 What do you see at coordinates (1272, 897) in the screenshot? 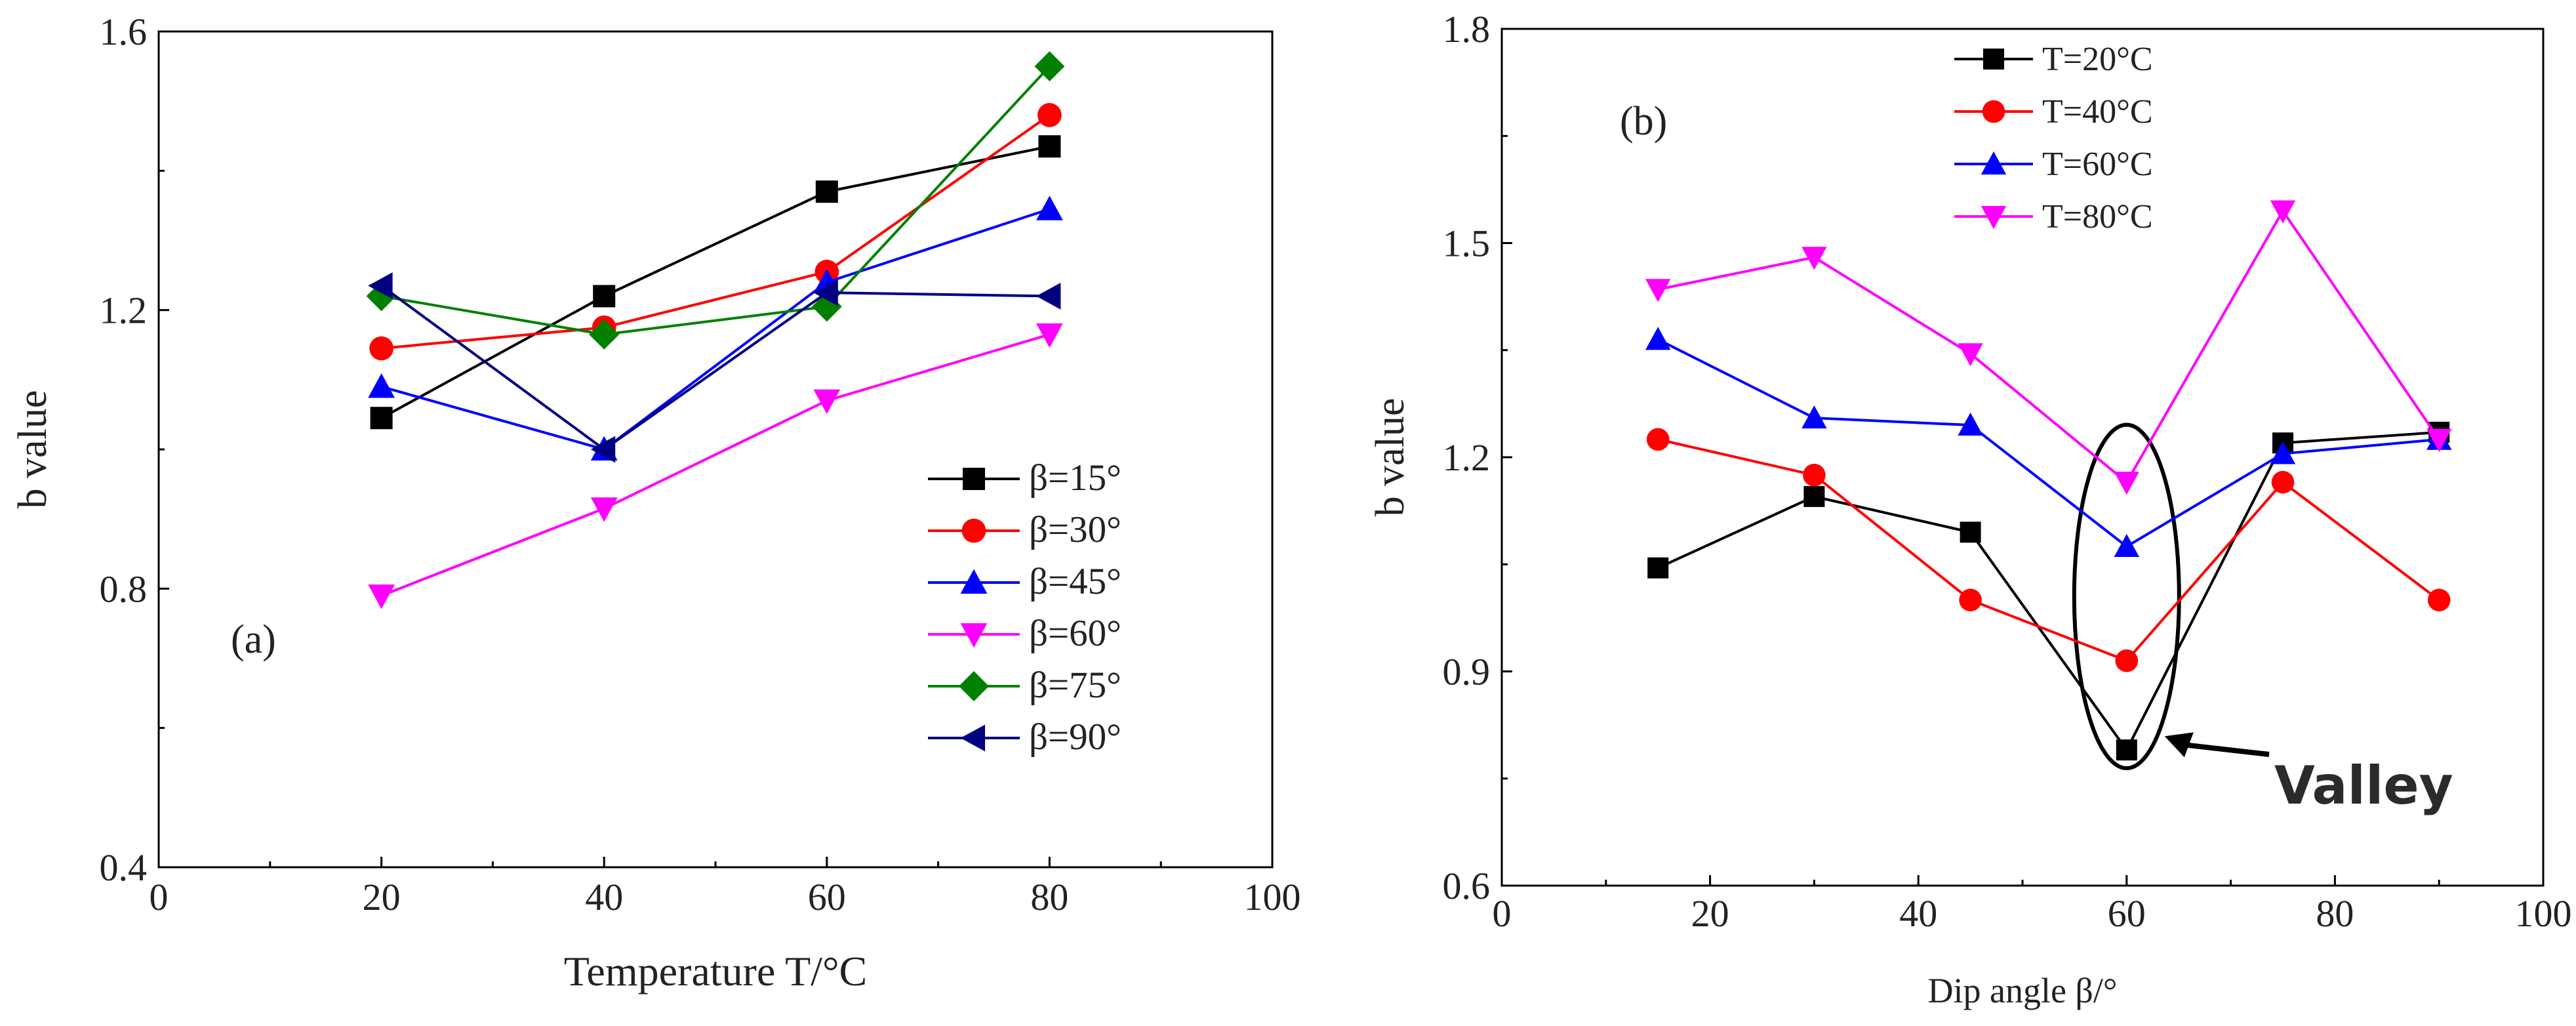
I see `panel-a-x-tick-label: 100` at bounding box center [1272, 897].